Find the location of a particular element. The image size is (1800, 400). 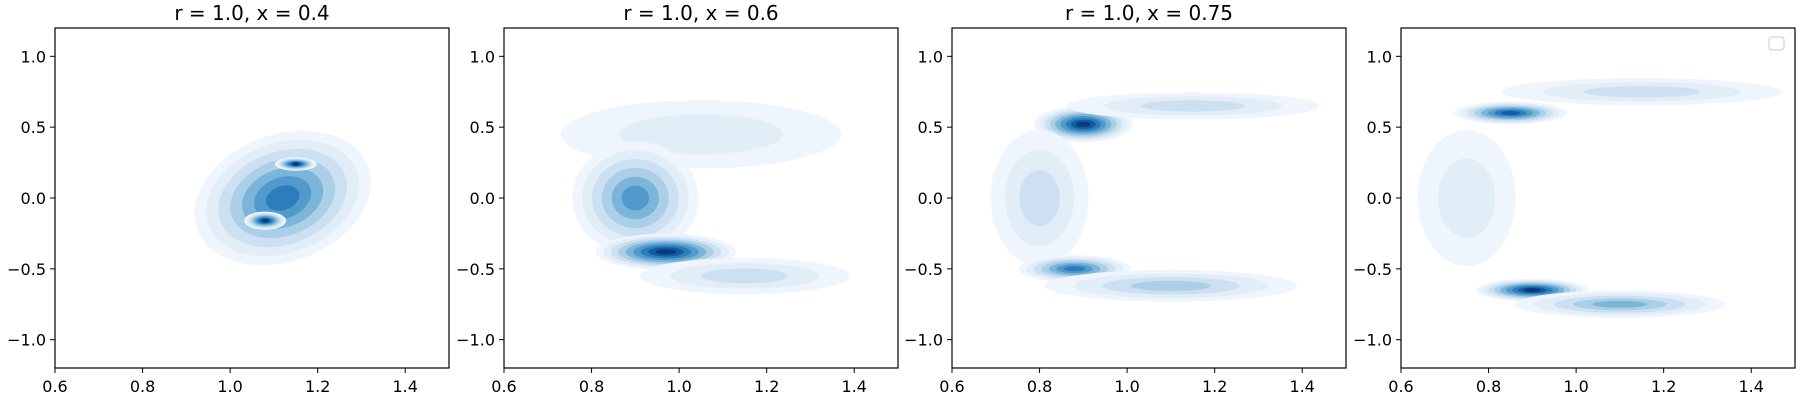

subplot-title: r = 1.0, x = 0.4 is located at coordinates (251, 13).